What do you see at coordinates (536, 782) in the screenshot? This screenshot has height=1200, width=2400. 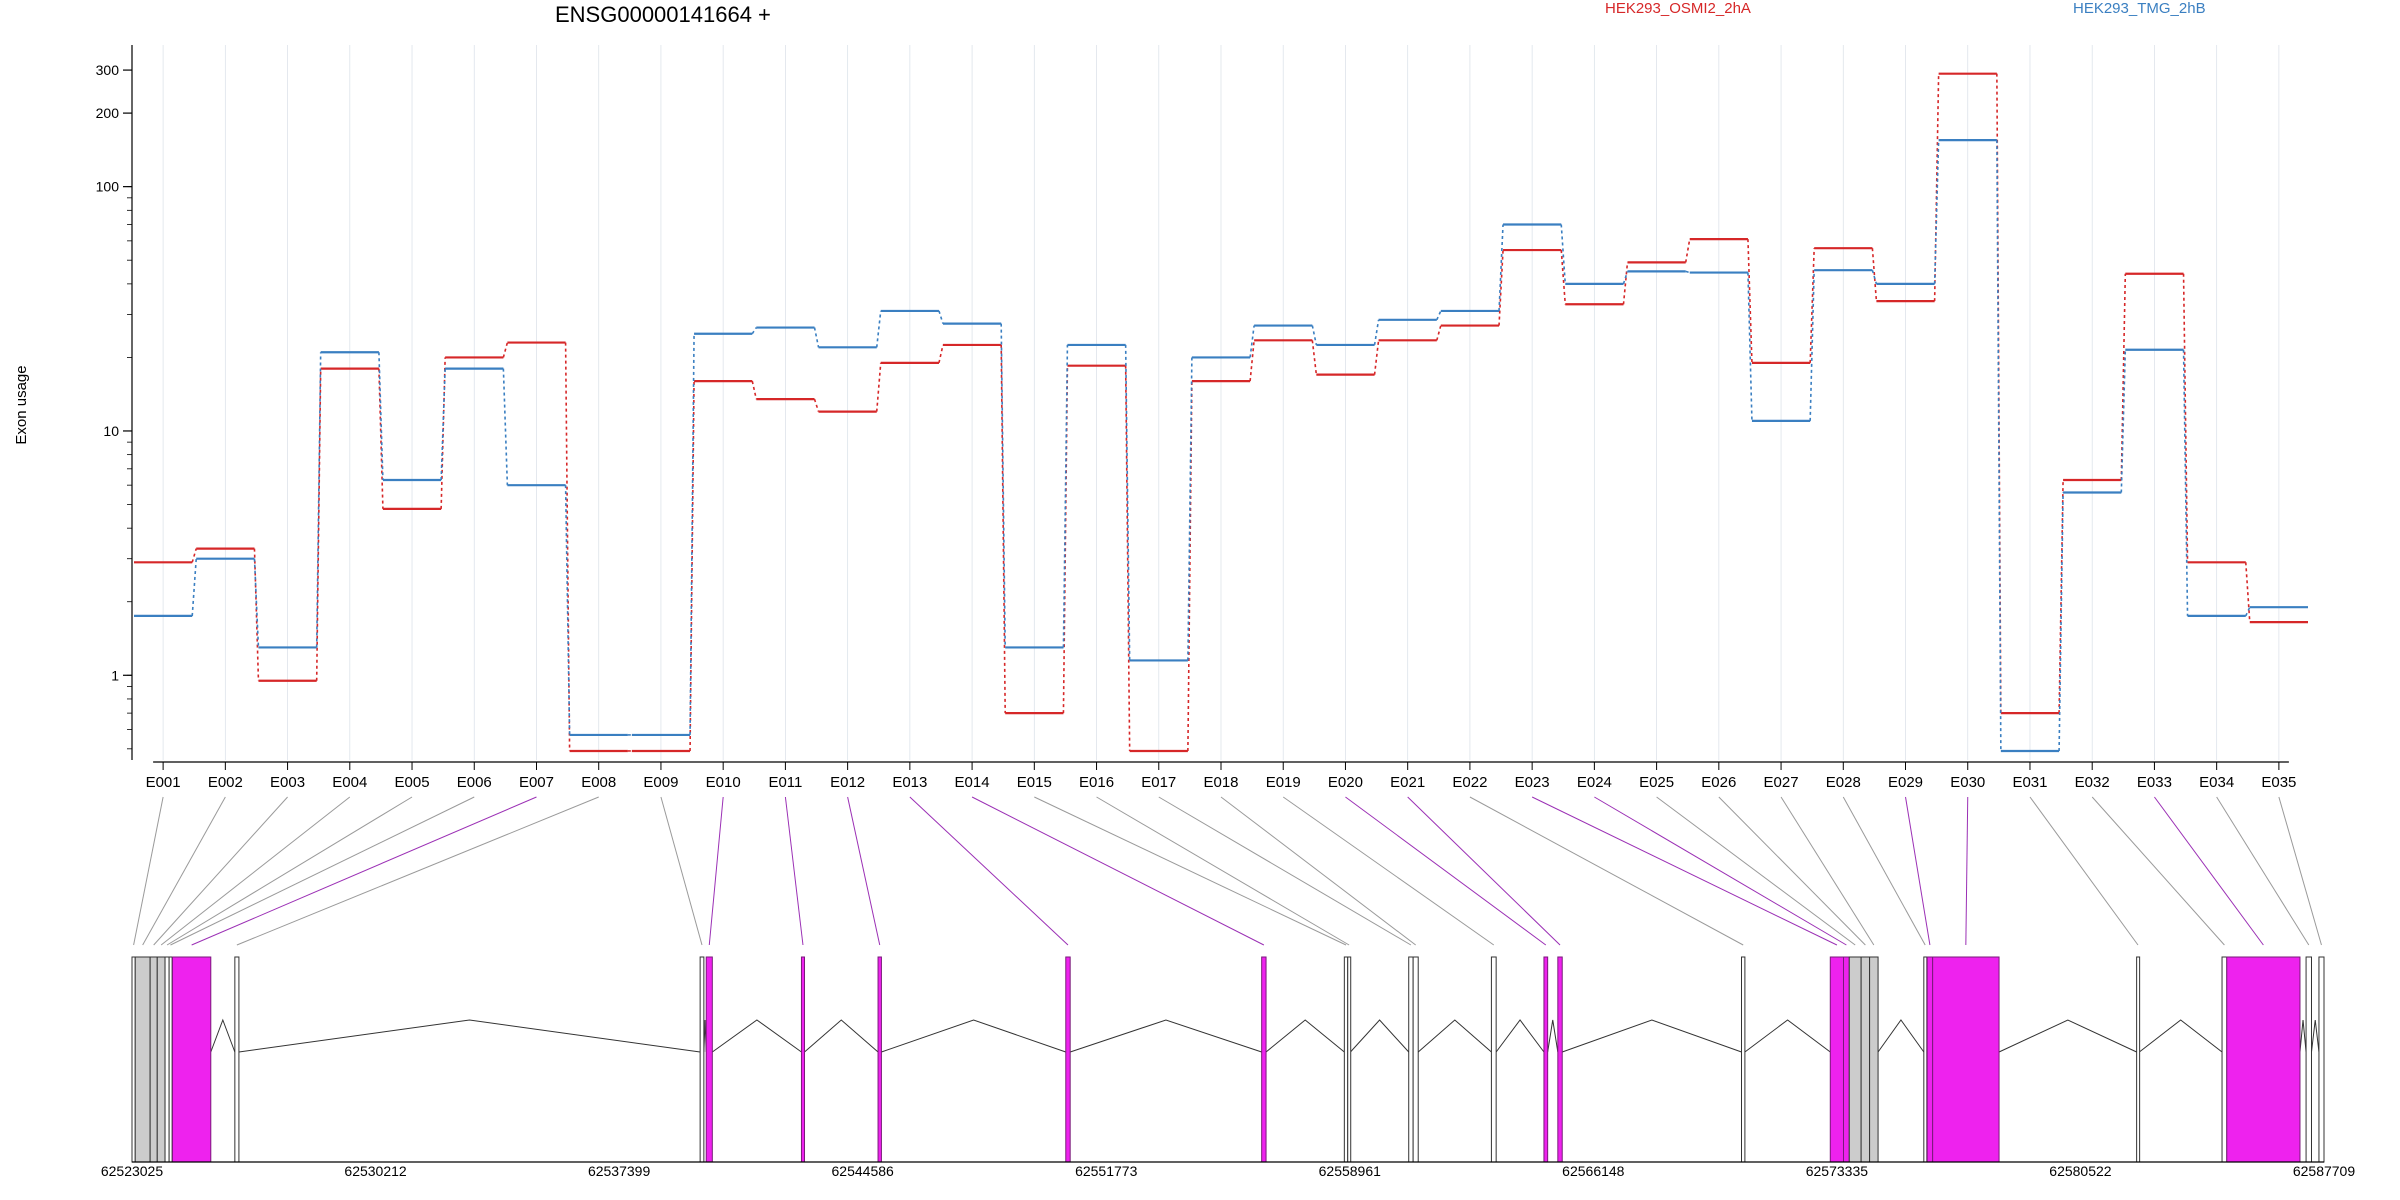 I see `x-tick-label-E007: E007` at bounding box center [536, 782].